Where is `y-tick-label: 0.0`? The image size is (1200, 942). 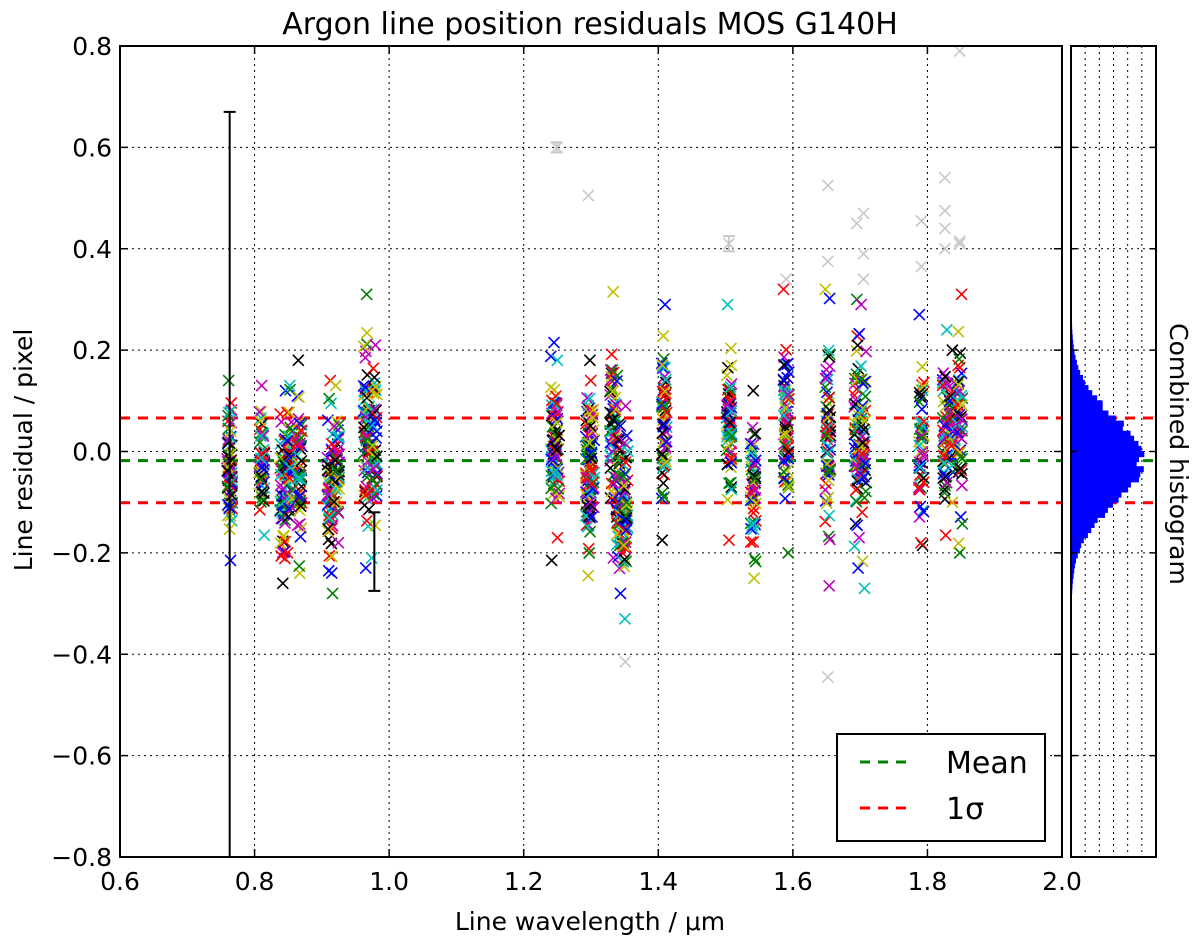 y-tick-label: 0.0 is located at coordinates (92, 452).